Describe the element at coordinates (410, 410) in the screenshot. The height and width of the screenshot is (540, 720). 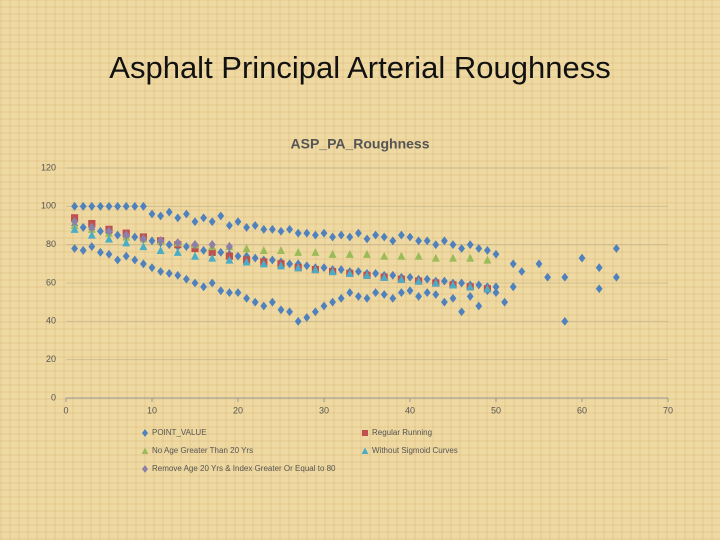
I see `x-tick-label: 40` at that location.